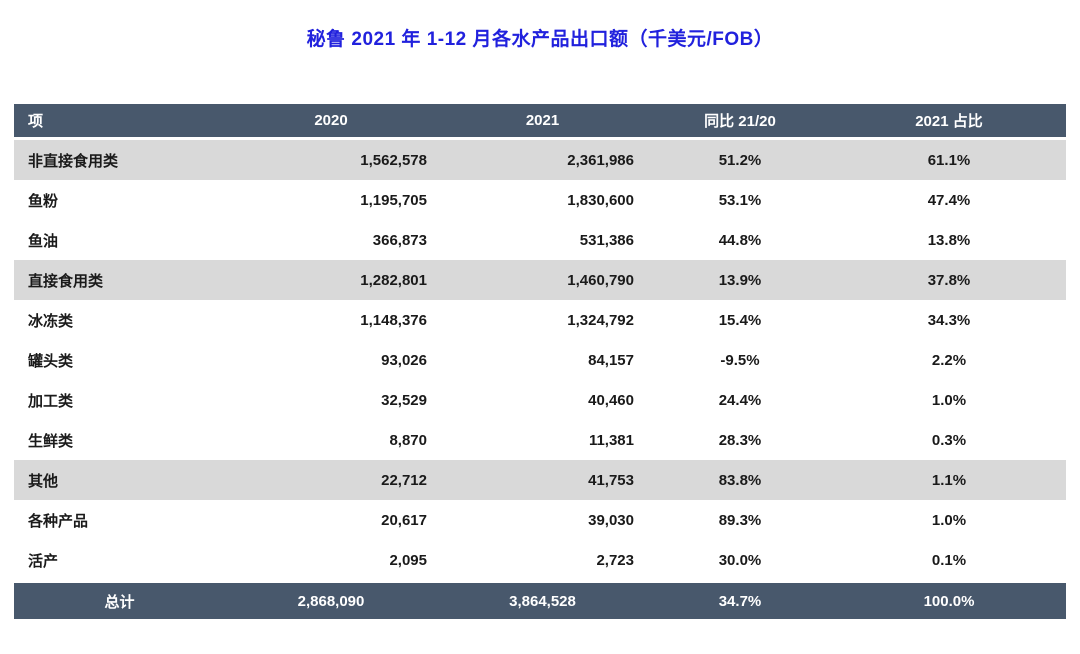 This screenshot has width=1080, height=654. Describe the element at coordinates (119, 599) in the screenshot. I see `total-label: 总计` at that location.